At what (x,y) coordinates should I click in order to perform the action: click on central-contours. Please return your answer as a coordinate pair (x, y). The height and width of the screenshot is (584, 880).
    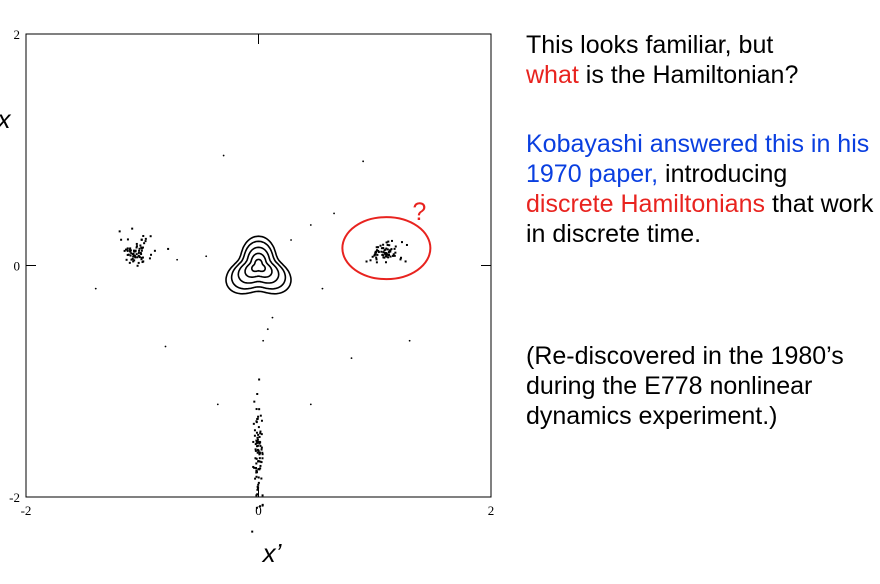
    Looking at the image, I should click on (258, 265).